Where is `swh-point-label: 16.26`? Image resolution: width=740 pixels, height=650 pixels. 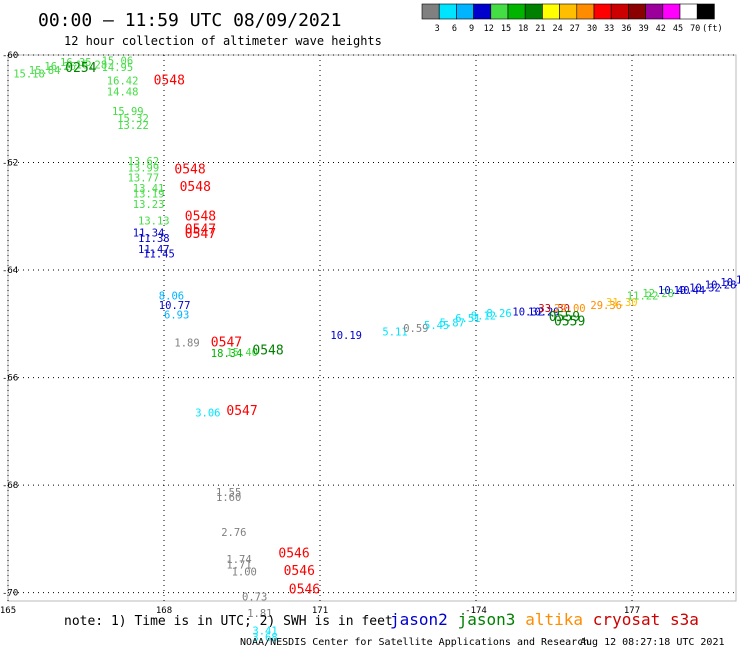
swh-point-label: 16.26 is located at coordinates (60, 67).